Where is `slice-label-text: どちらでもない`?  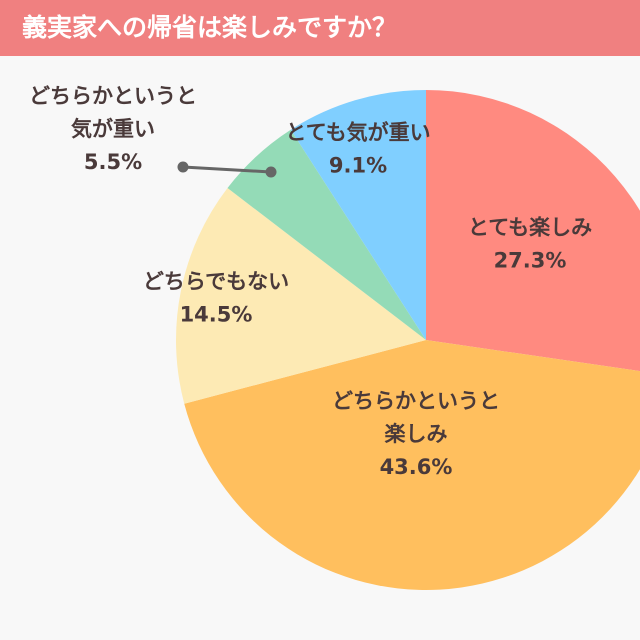 slice-label-text: どちらでもない is located at coordinates (216, 282).